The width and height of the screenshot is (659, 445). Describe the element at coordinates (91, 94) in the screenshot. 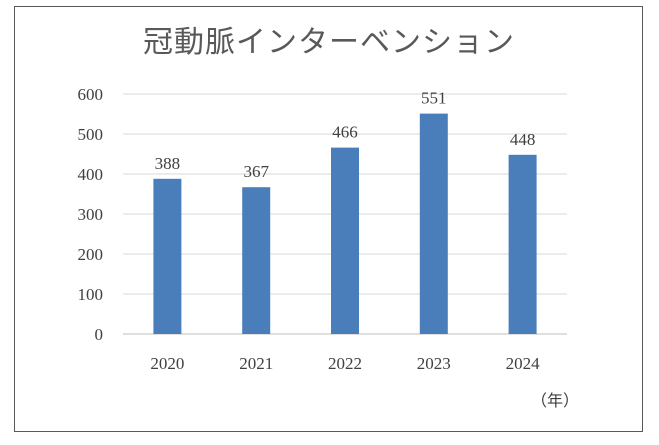

I see `y-tick-label: 600` at that location.